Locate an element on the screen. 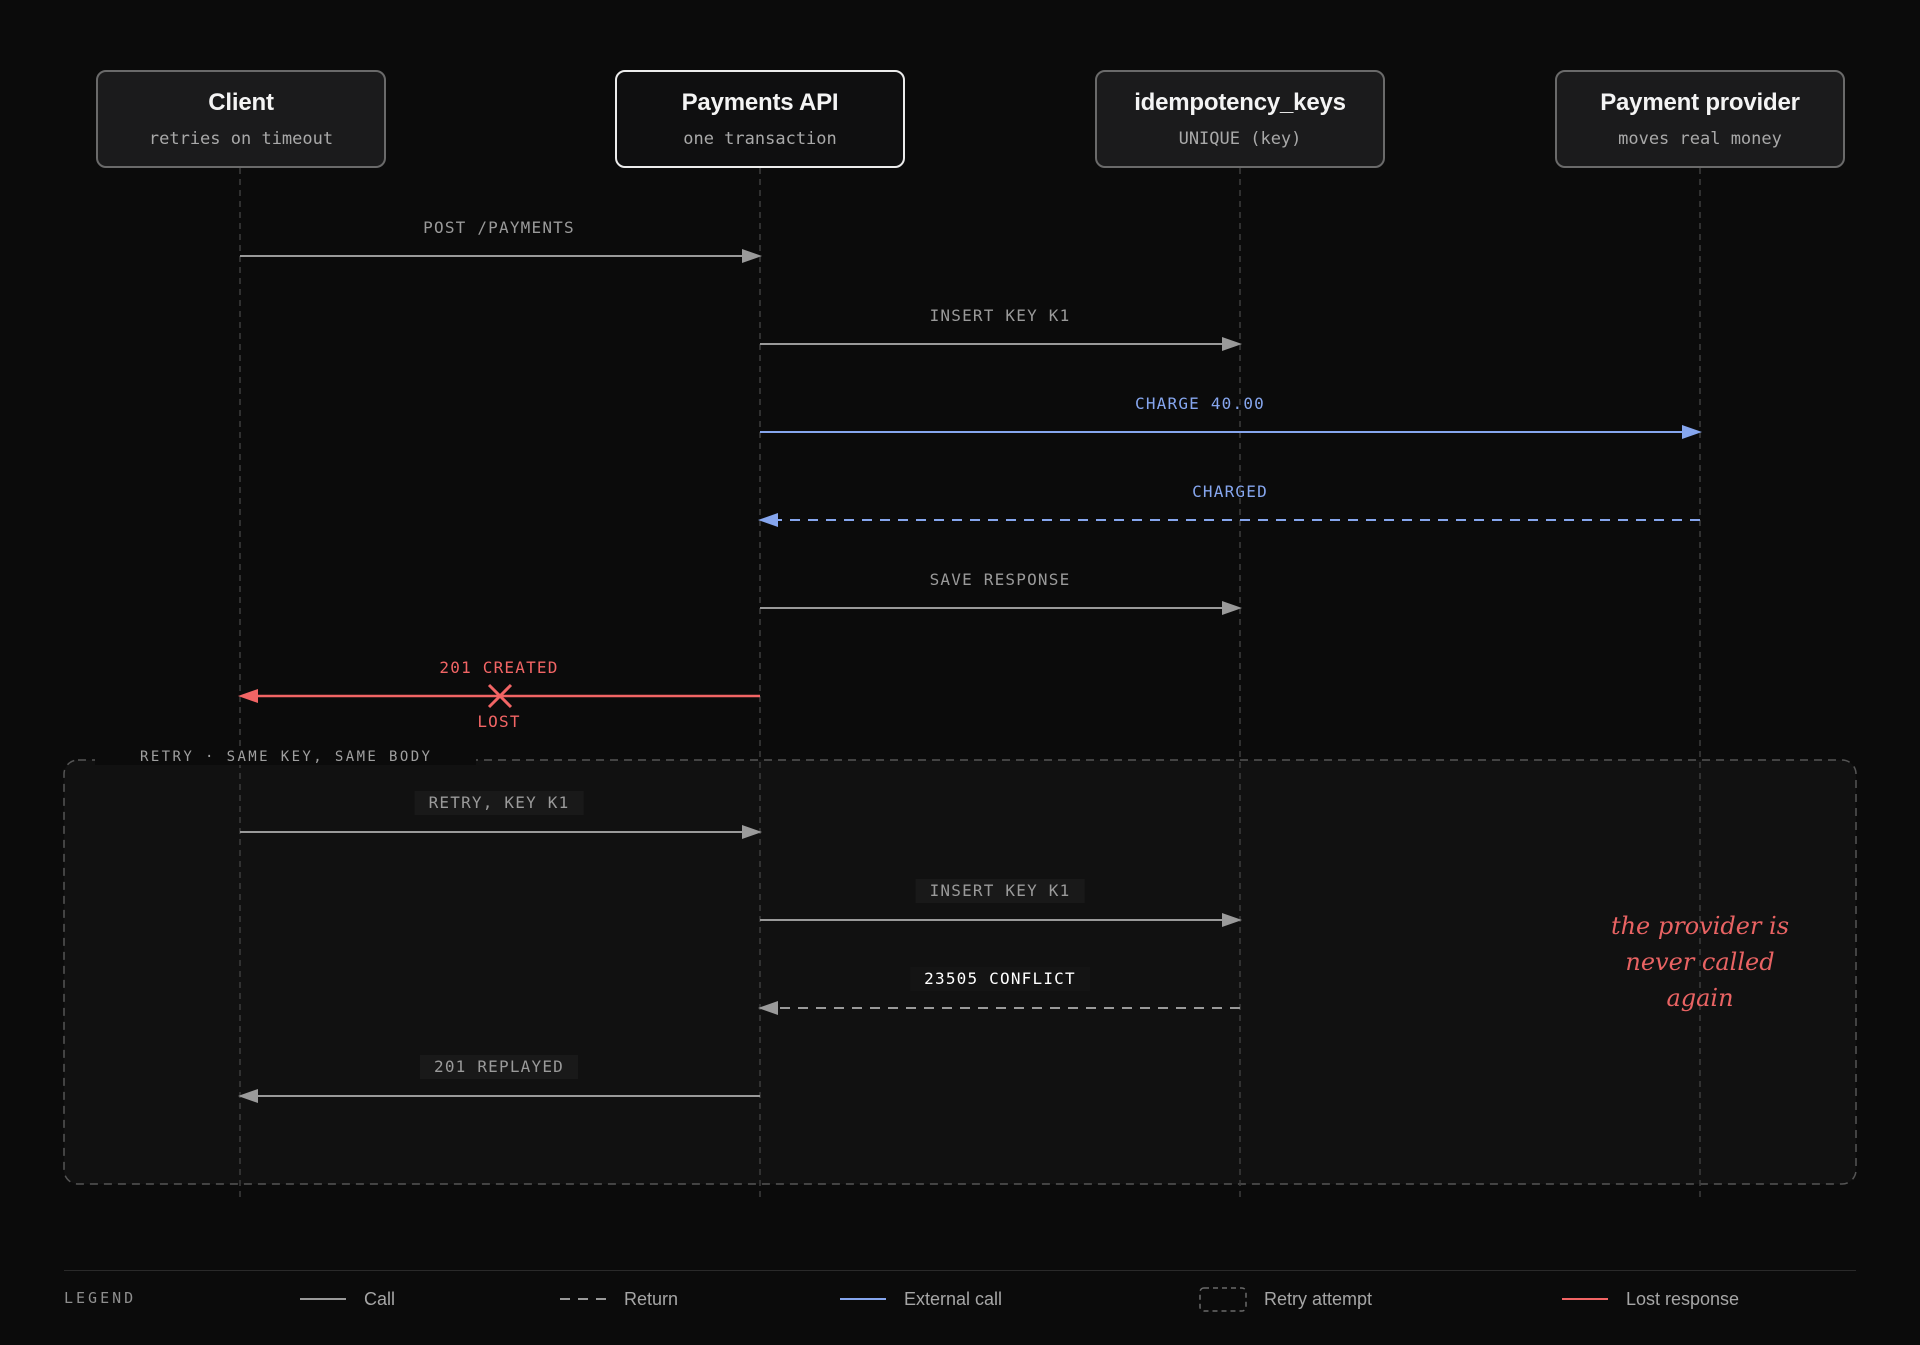  participant-client: Client retries on timeout is located at coordinates (241, 119).